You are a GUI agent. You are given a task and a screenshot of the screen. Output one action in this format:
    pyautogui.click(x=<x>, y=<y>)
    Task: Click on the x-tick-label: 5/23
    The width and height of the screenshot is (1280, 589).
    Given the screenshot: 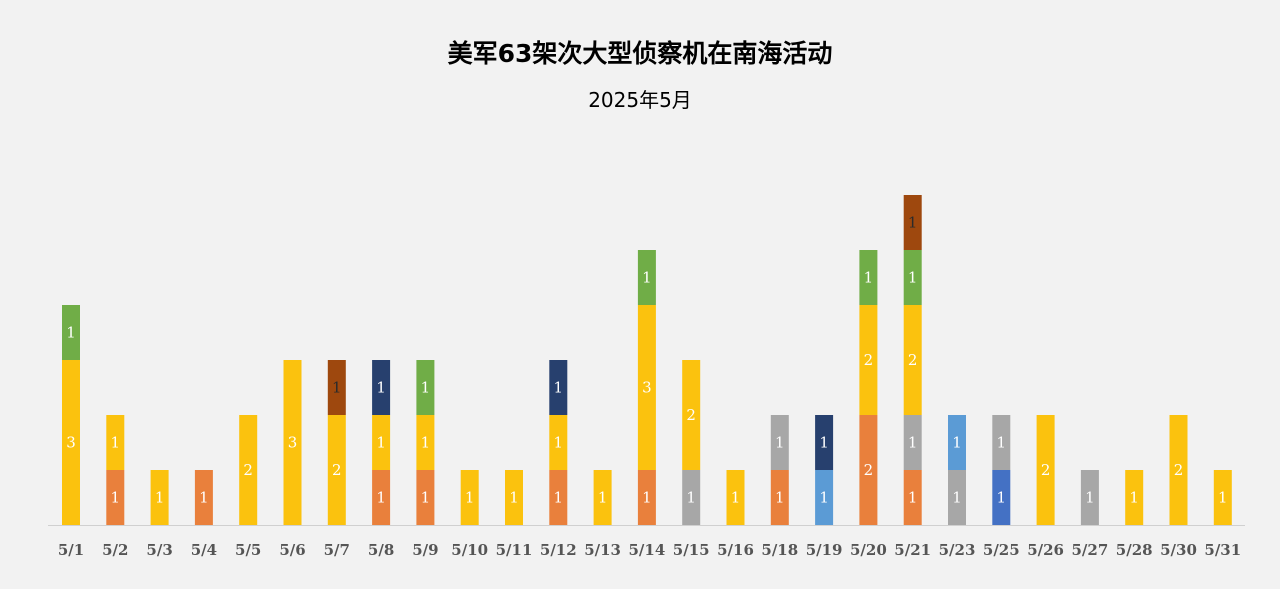 What is the action you would take?
    pyautogui.click(x=957, y=550)
    